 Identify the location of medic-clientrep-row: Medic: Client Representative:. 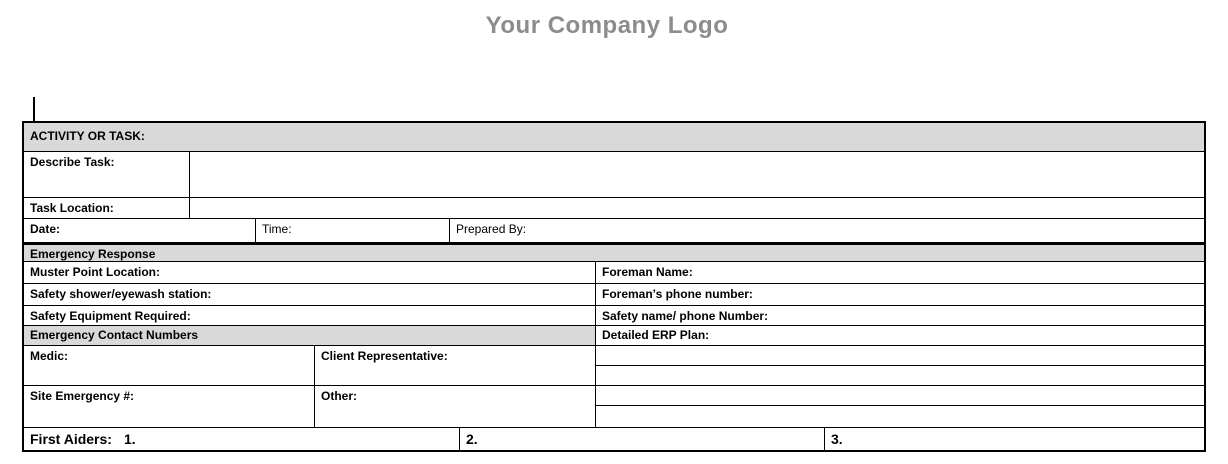
(309, 366).